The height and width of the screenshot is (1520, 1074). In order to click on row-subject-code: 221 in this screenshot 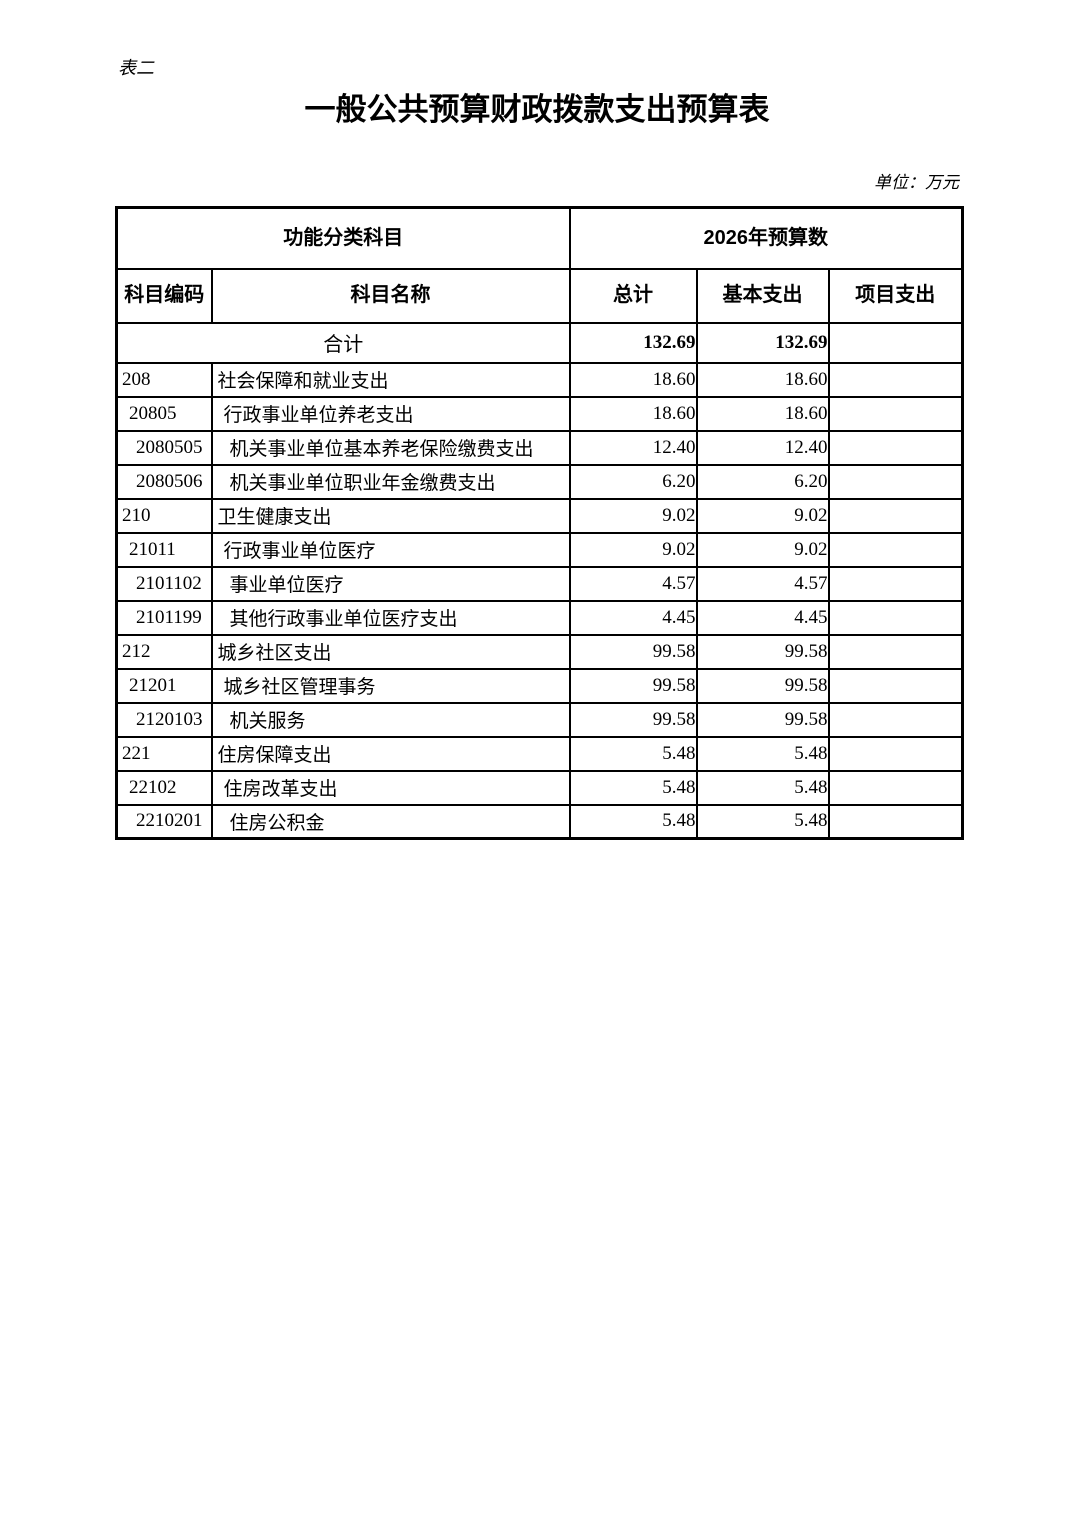, I will do `click(164, 753)`.